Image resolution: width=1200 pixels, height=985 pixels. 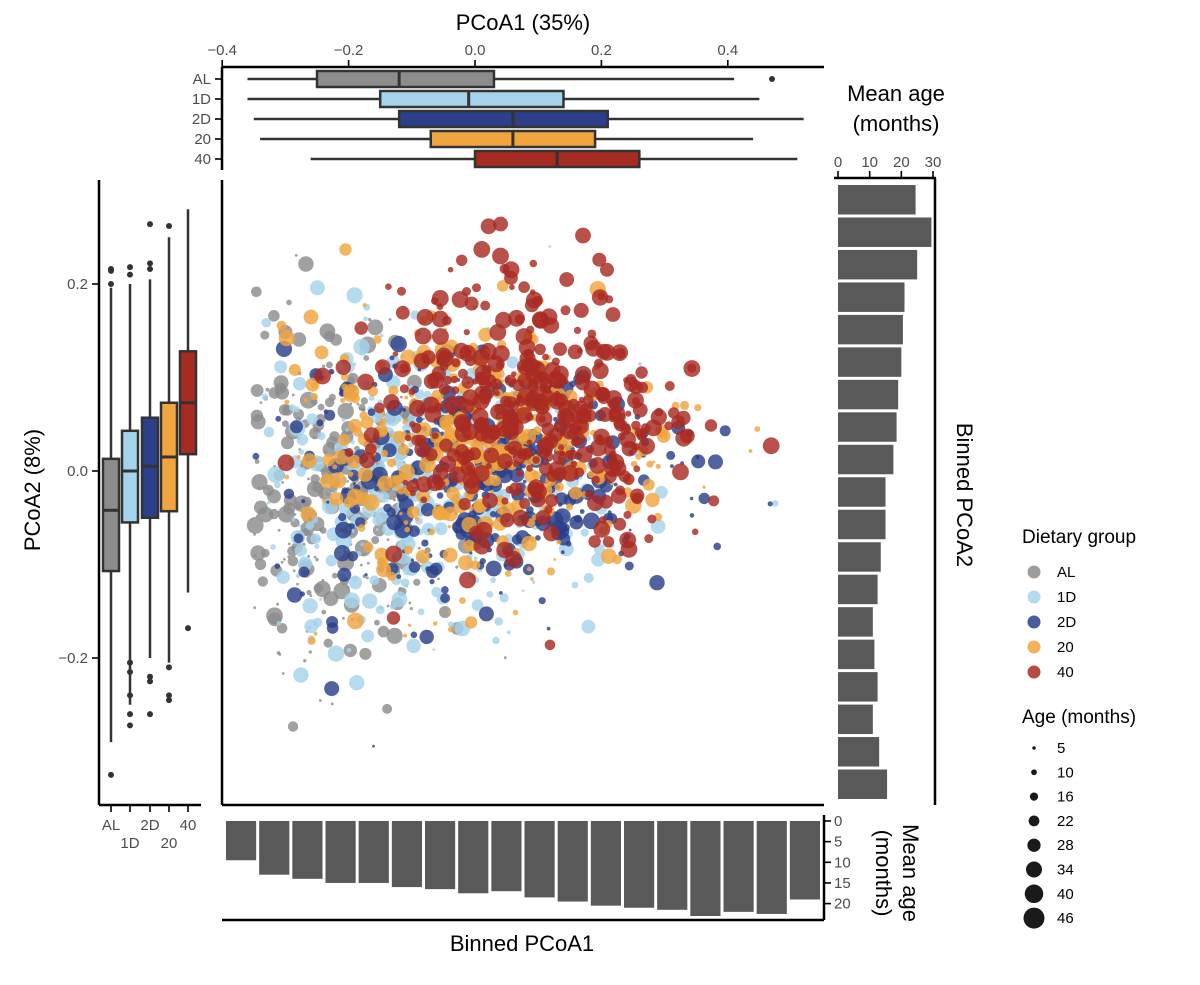 I want to click on top-x-tick-label: 0.2, so click(x=601, y=50).